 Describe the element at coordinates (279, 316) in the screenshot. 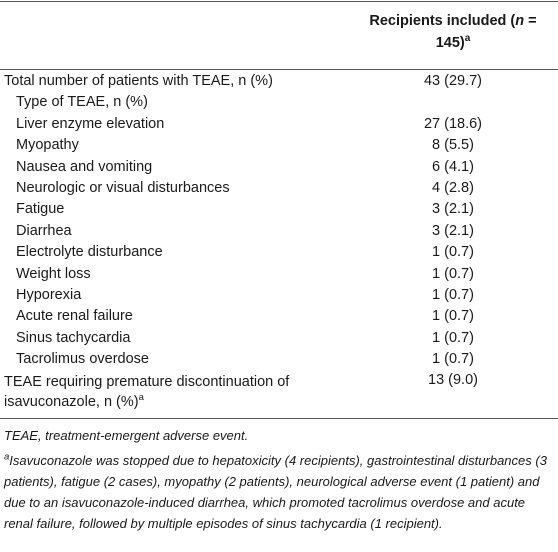

I see `table-row: Acute renal failure 1 (0.7)` at that location.